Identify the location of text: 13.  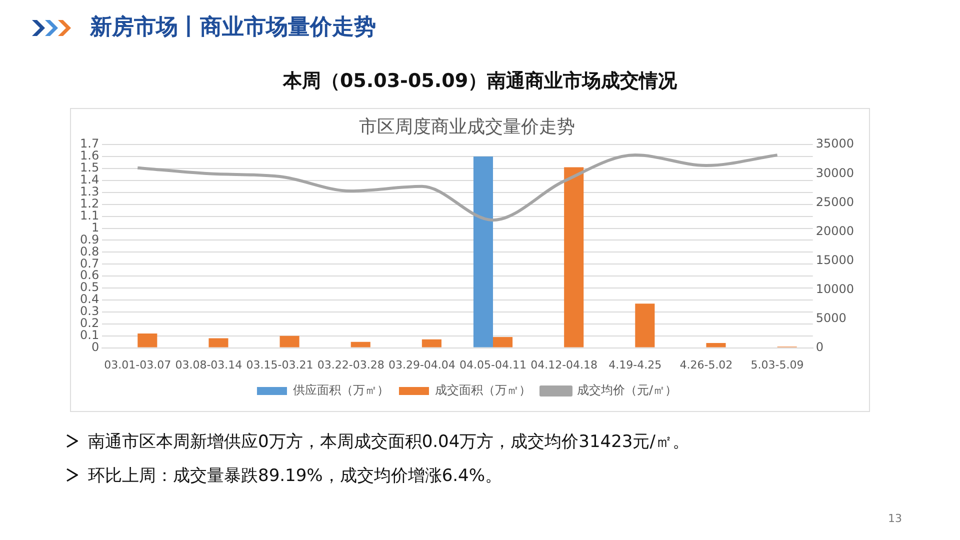
(895, 518).